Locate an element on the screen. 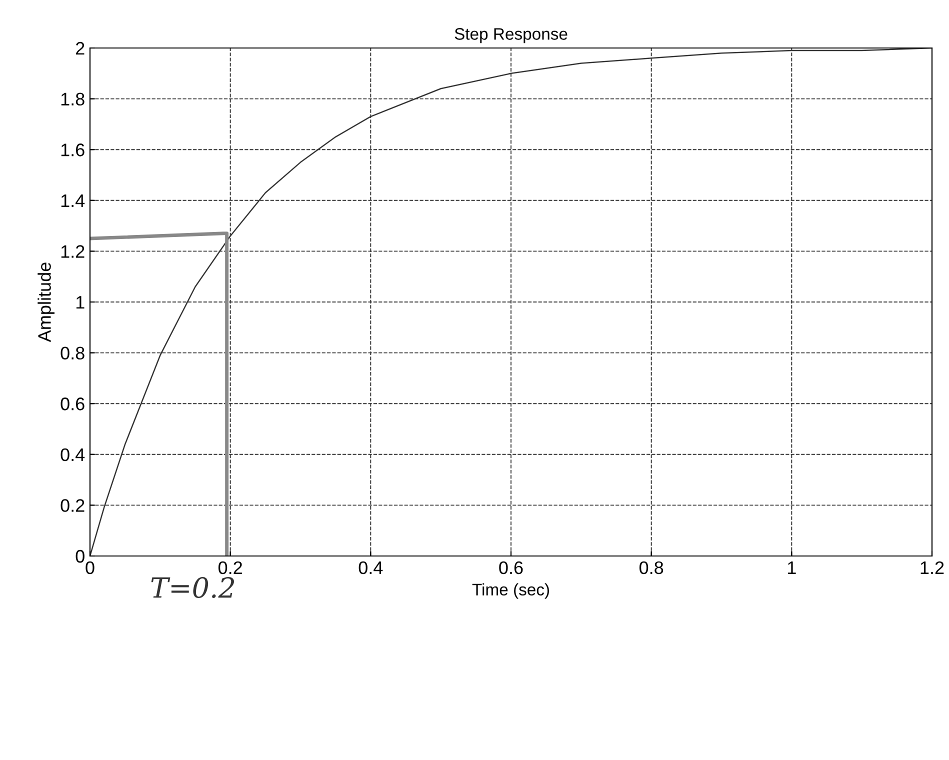 This screenshot has width=949, height=760. y-tick-label: 1 is located at coordinates (80, 302).